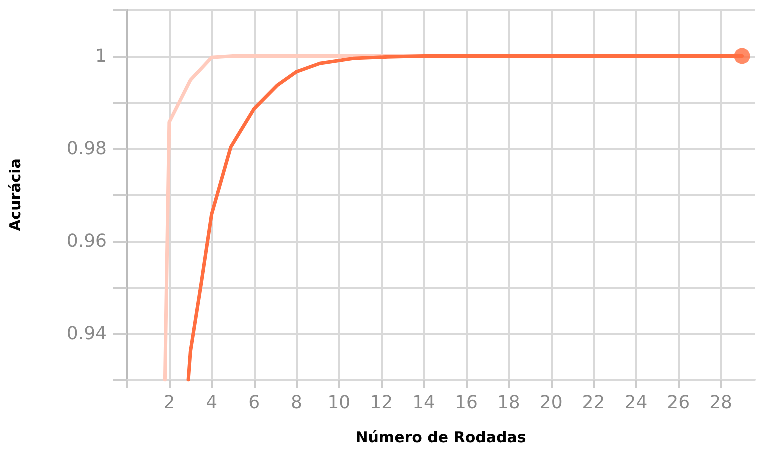 This screenshot has width=761, height=464. Describe the element at coordinates (212, 403) in the screenshot. I see `x-tick-label: 4` at that location.